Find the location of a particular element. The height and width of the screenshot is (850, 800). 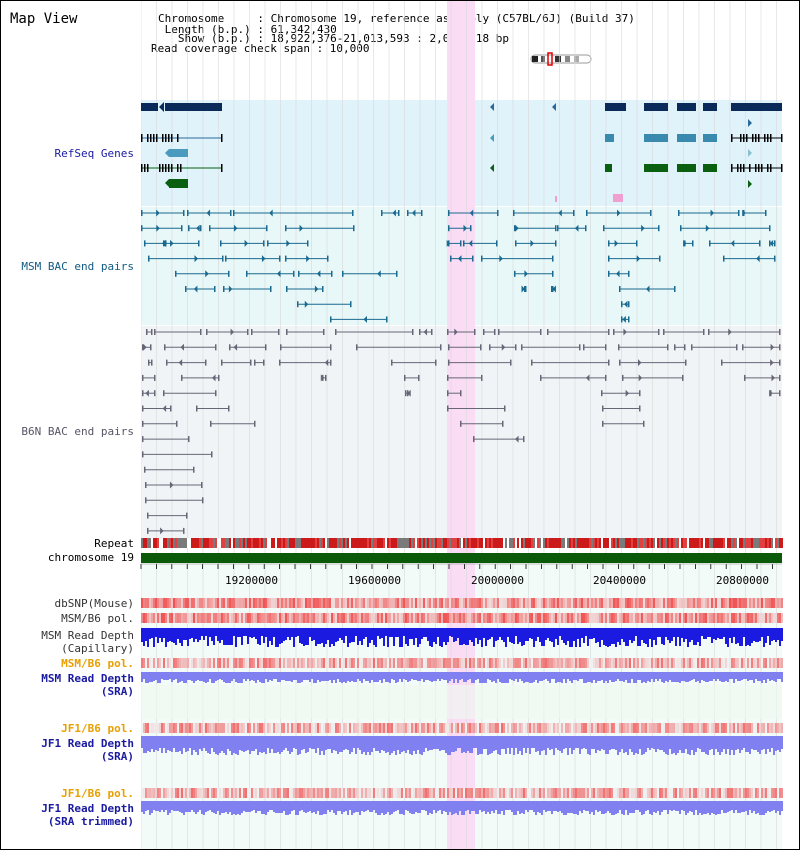

msm-b6-pol-sra-label: MSM/B6 pol. is located at coordinates (97, 663).